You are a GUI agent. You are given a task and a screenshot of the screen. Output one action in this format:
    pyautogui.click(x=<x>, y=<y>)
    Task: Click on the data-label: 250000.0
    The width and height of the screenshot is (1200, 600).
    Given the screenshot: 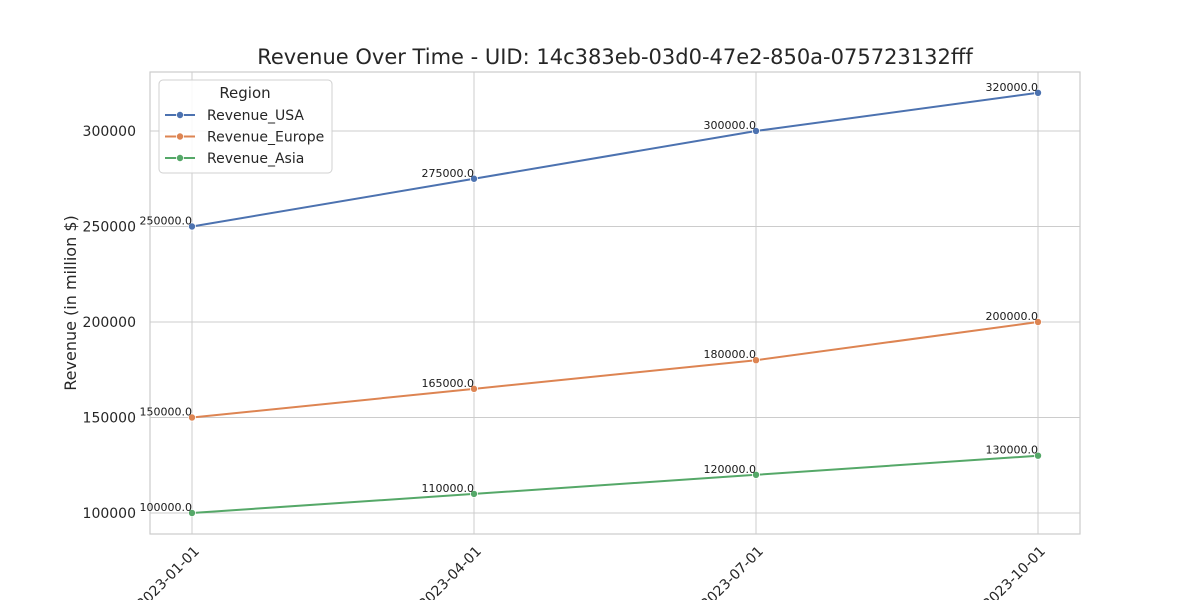 What is the action you would take?
    pyautogui.click(x=166, y=221)
    